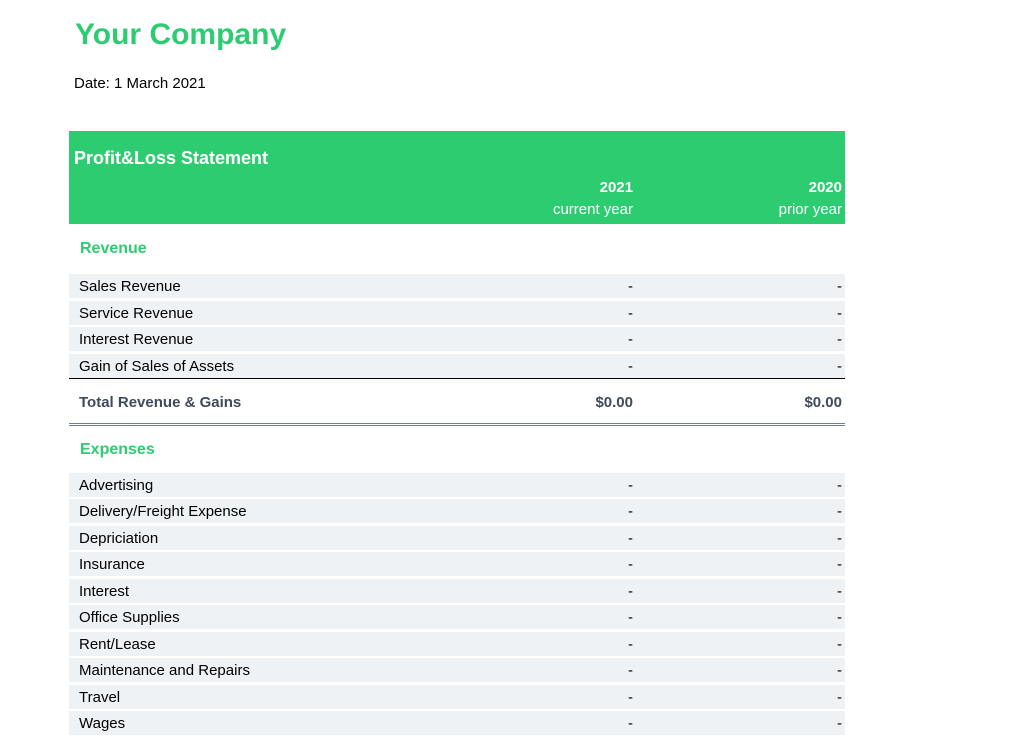 Image resolution: width=1024 pixels, height=740 pixels. I want to click on prior-year-label: 2020, so click(825, 187).